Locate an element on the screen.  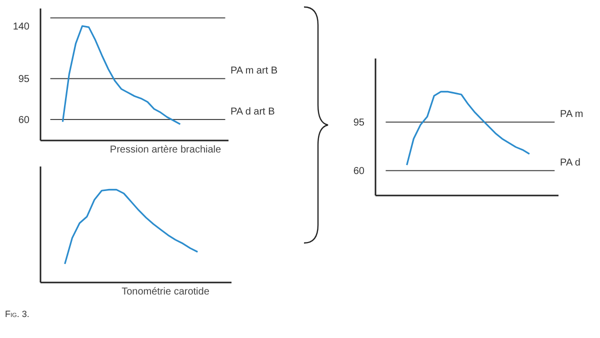
x-axis-title: Pression artère brachiale is located at coordinates (166, 150).